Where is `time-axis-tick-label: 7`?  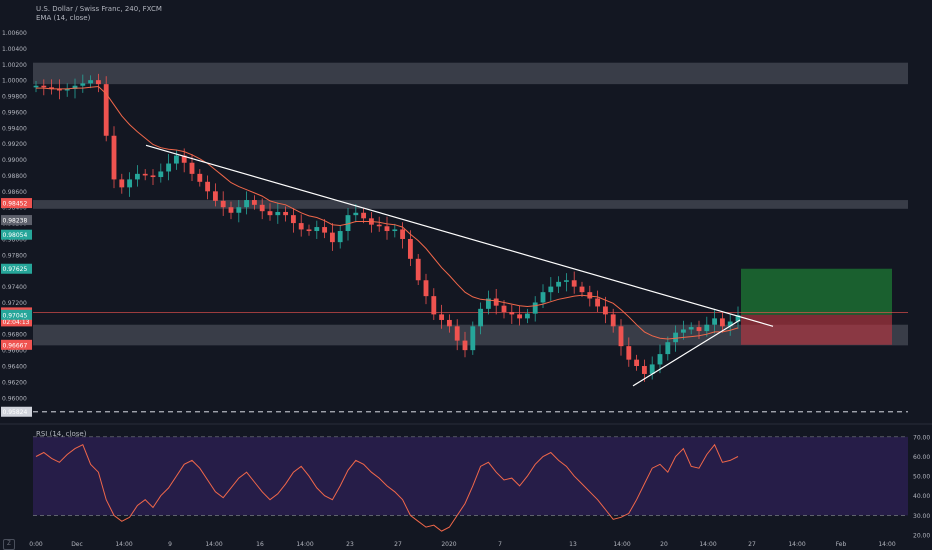 time-axis-tick-label: 7 is located at coordinates (500, 544).